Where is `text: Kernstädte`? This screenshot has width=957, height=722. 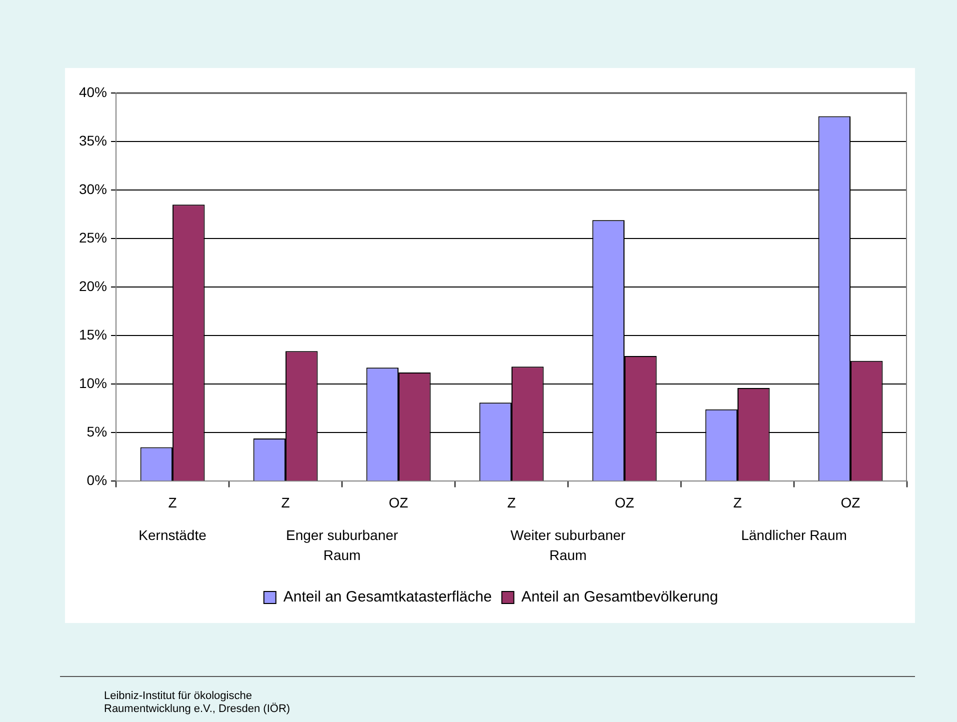 text: Kernstädte is located at coordinates (172, 535).